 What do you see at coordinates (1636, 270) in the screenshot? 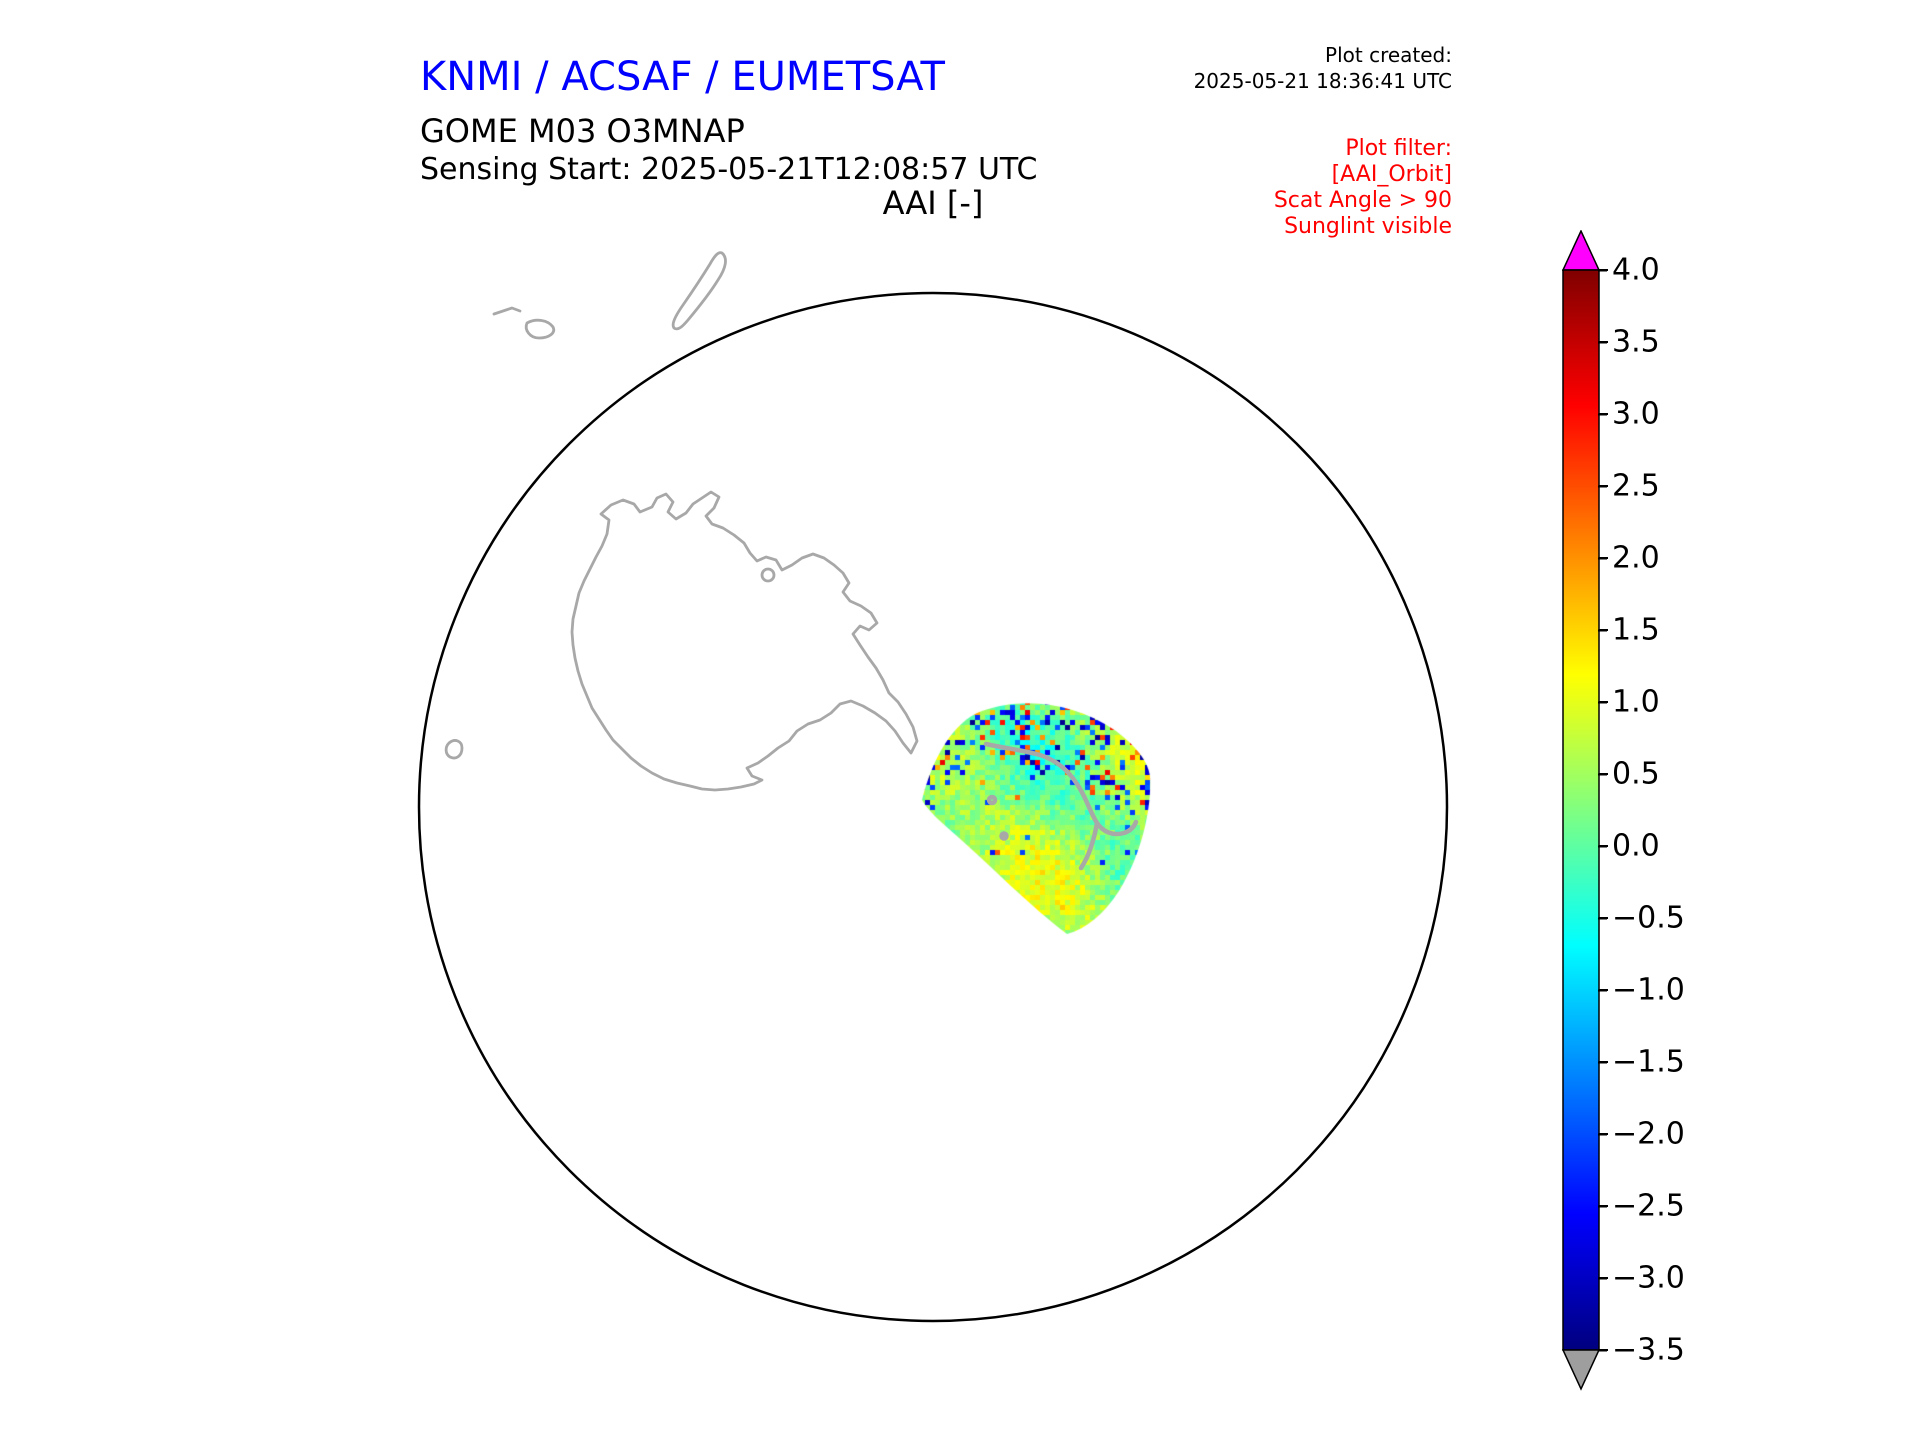
I see `colorbar-tick-label: 4.0` at bounding box center [1636, 270].